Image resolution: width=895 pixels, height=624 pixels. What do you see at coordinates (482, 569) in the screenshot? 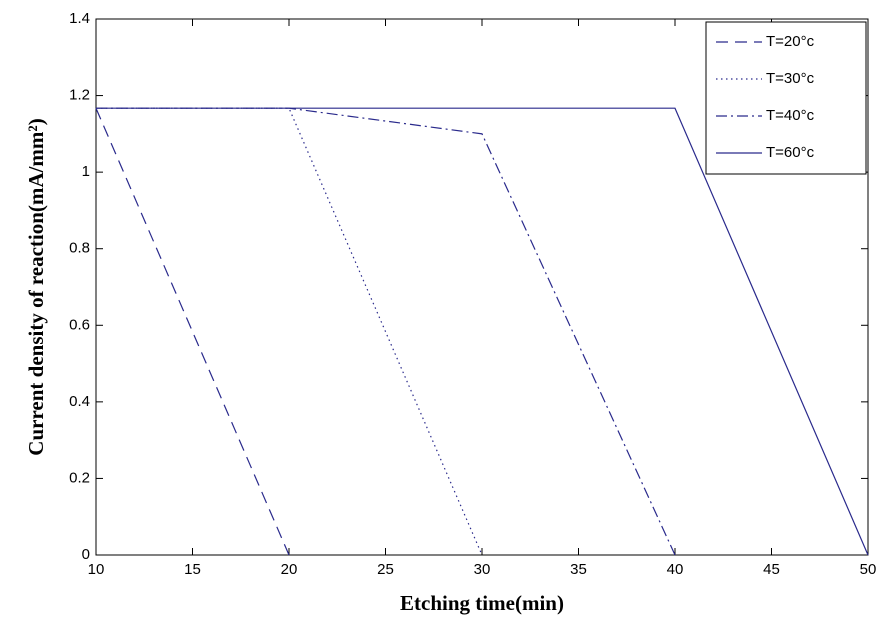
I see `x-tick-label: 30` at bounding box center [482, 569].